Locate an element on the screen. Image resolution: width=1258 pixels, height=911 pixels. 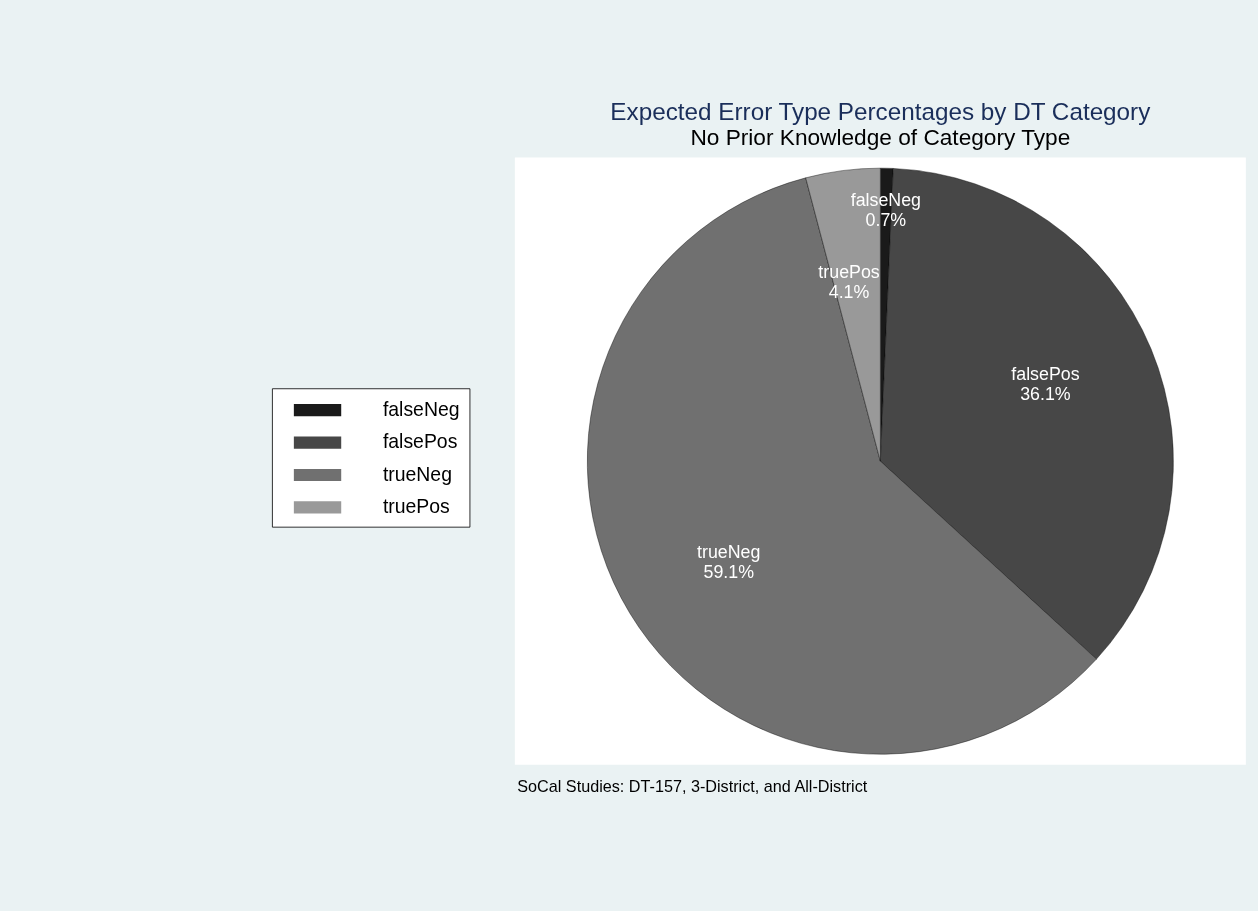
data-label: 59.1% is located at coordinates (729, 572).